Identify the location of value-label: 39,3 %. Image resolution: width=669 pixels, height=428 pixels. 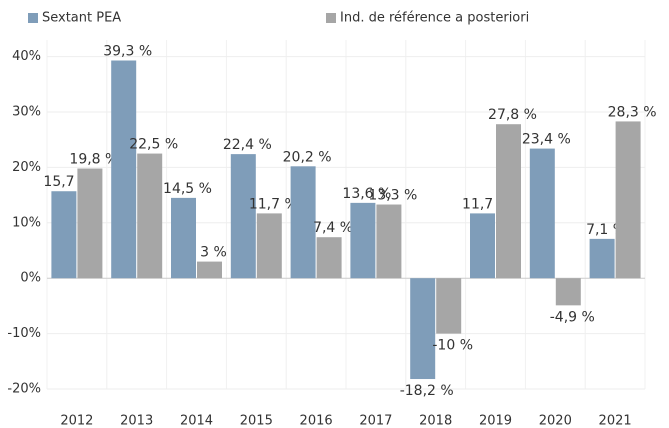
(127, 51).